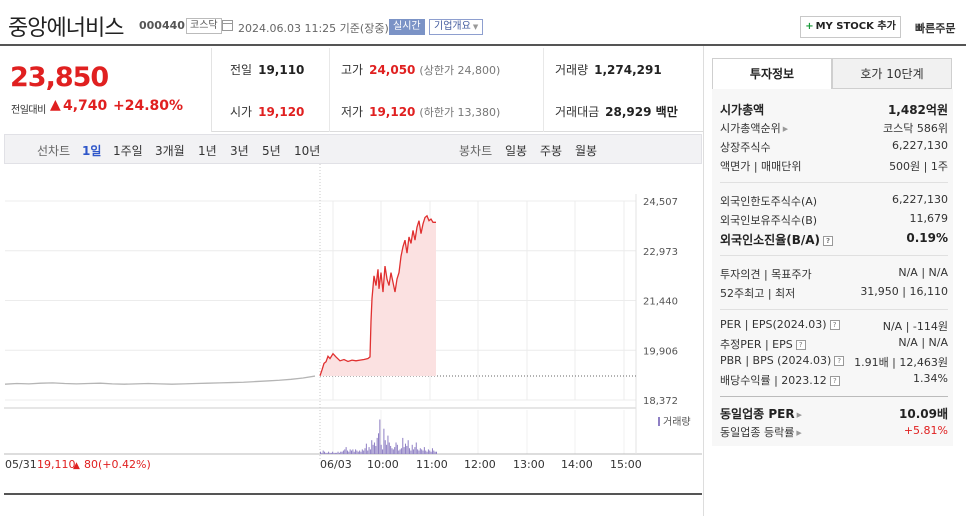  What do you see at coordinates (271, 151) in the screenshot?
I see `period-5y: 5년` at bounding box center [271, 151].